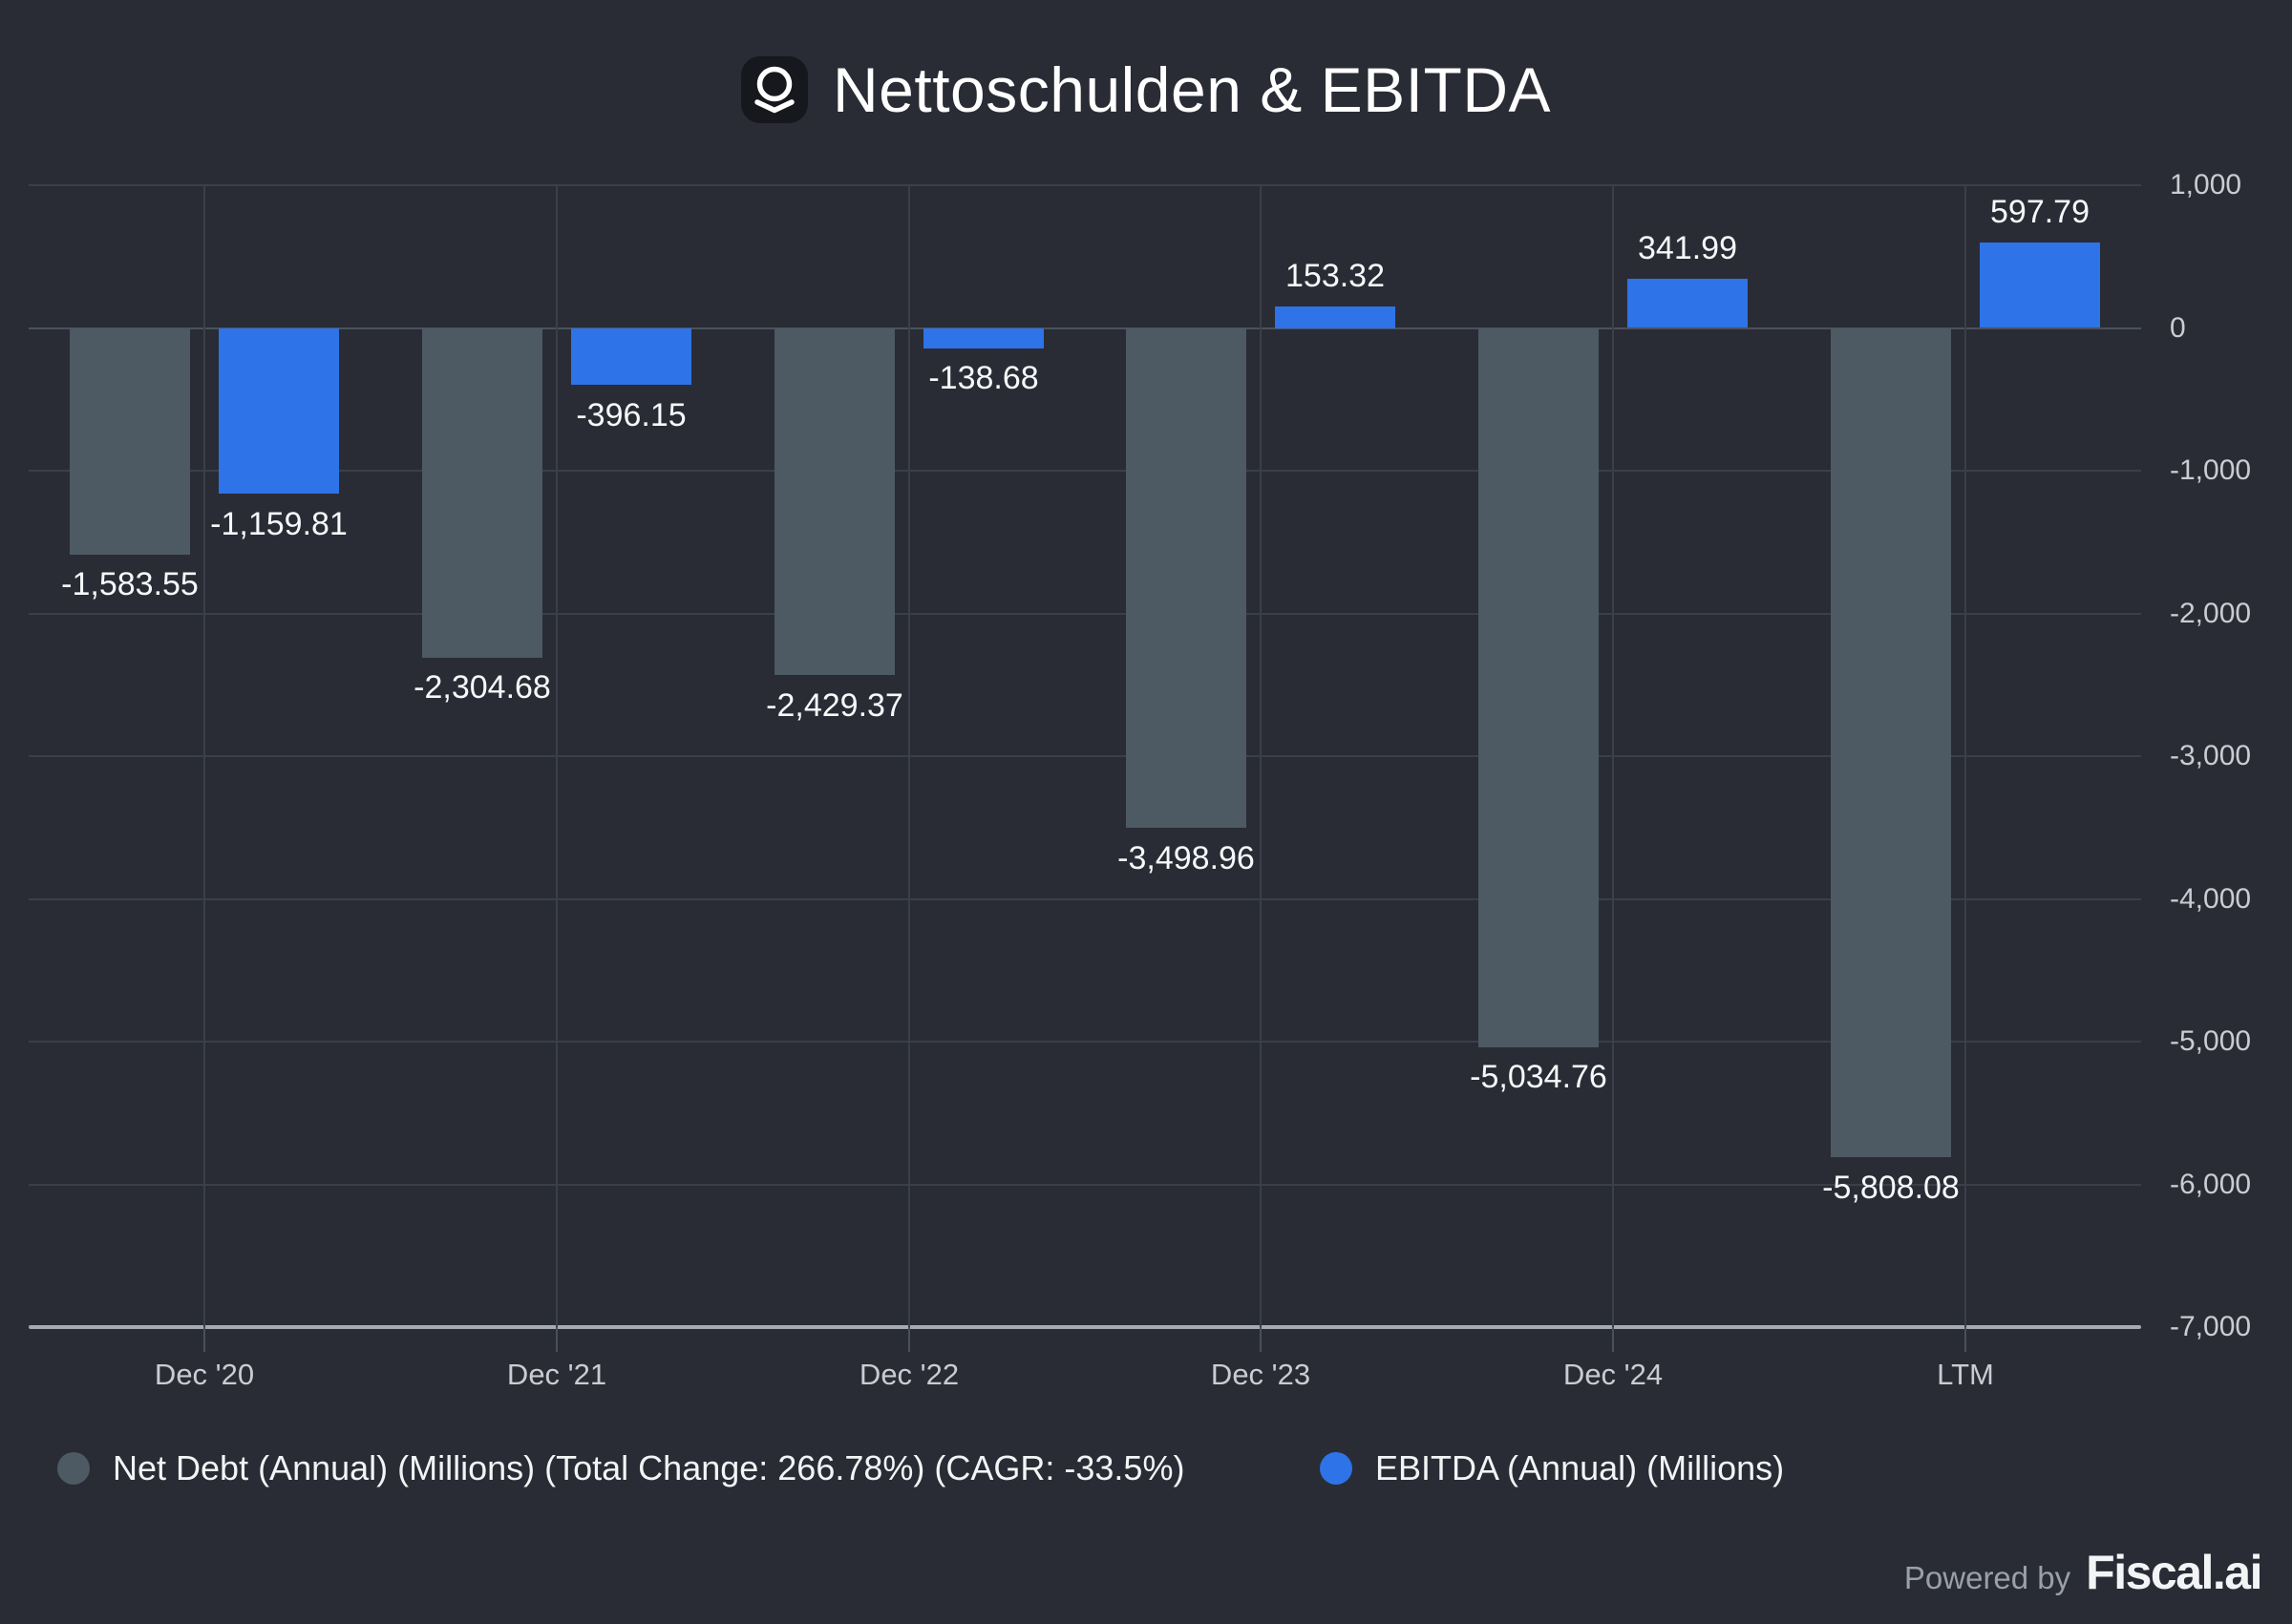  Describe the element at coordinates (1987, 1577) in the screenshot. I see `powered-by-text: Powered by` at that location.